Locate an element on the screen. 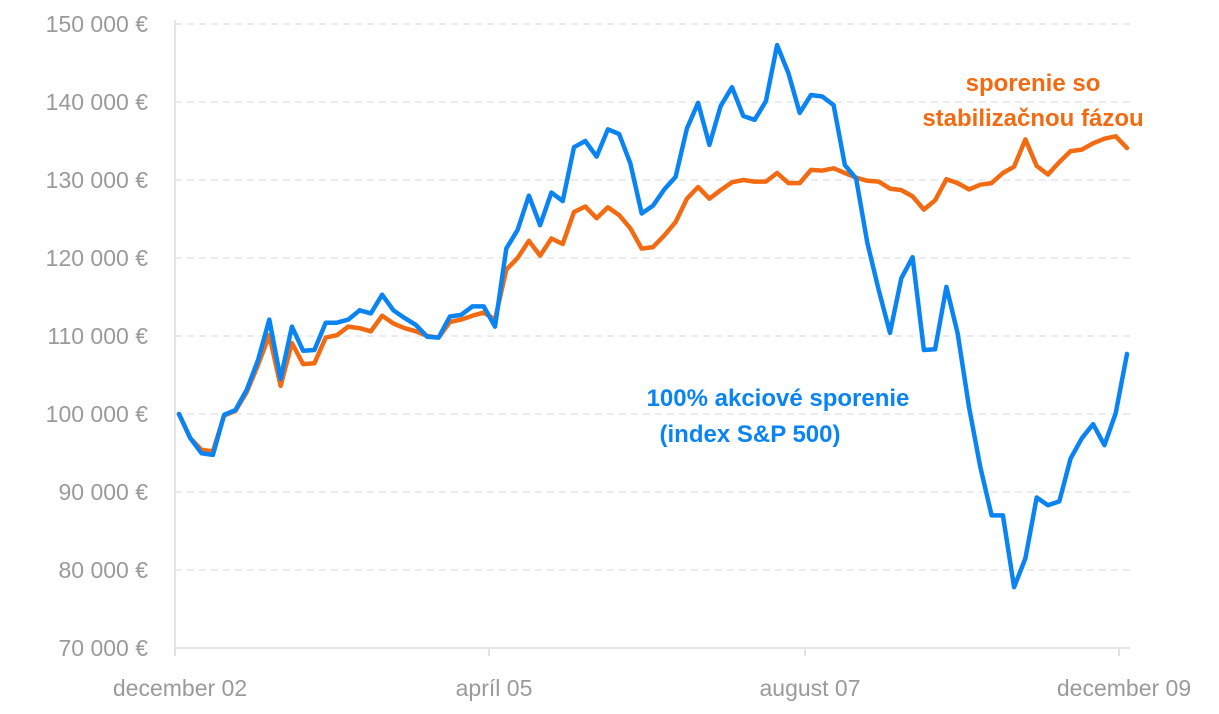  orange-series-label-line2: stabilizačnou fázou is located at coordinates (1032, 118).